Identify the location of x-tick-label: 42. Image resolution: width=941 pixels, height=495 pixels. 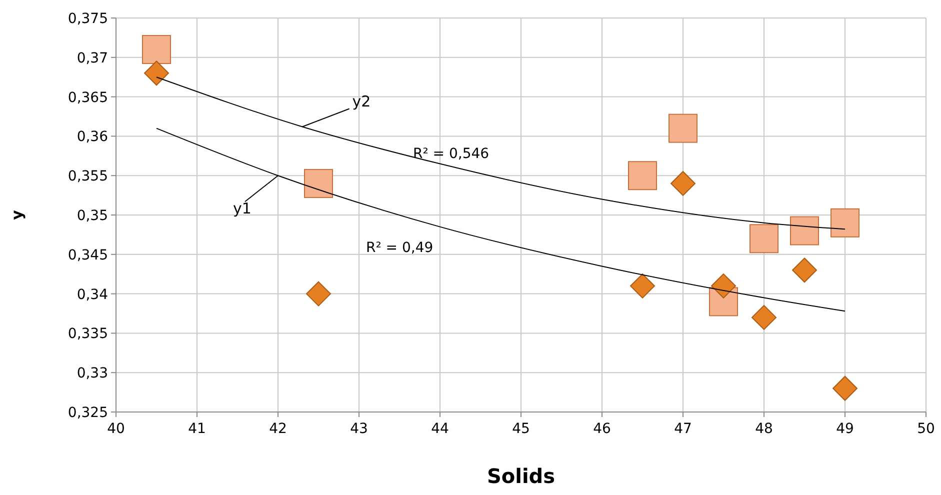
(278, 429).